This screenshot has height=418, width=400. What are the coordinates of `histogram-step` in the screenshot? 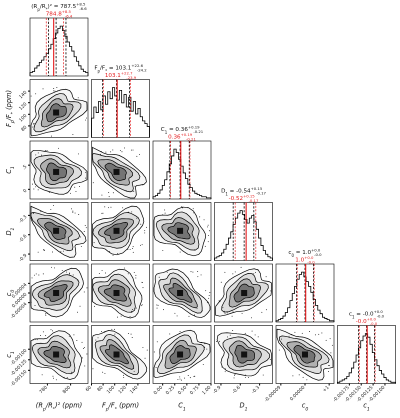 It's located at (366, 358).